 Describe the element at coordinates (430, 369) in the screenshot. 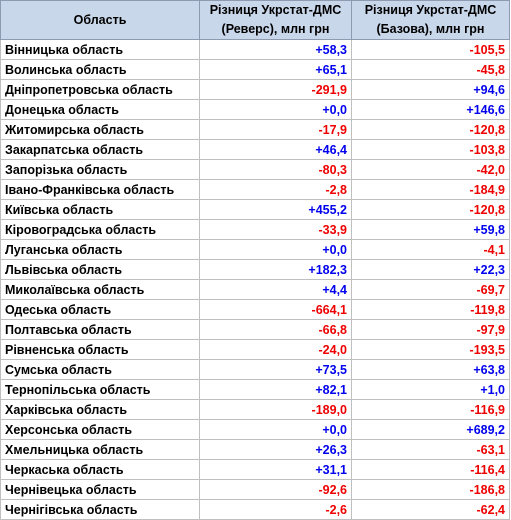

I see `cell-base: +63,8` at that location.